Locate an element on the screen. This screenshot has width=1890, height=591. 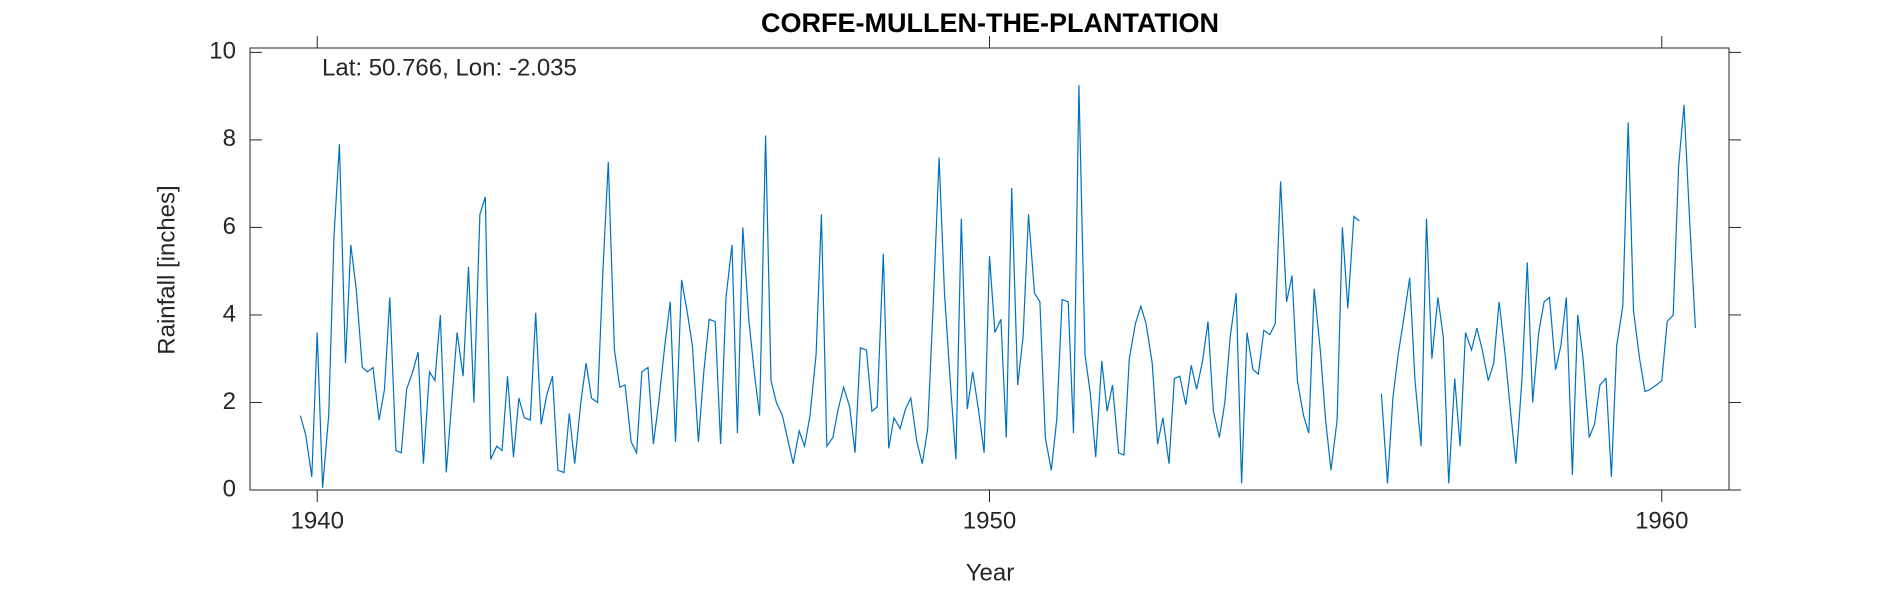
y-tick-label: 0 is located at coordinates (229, 488).